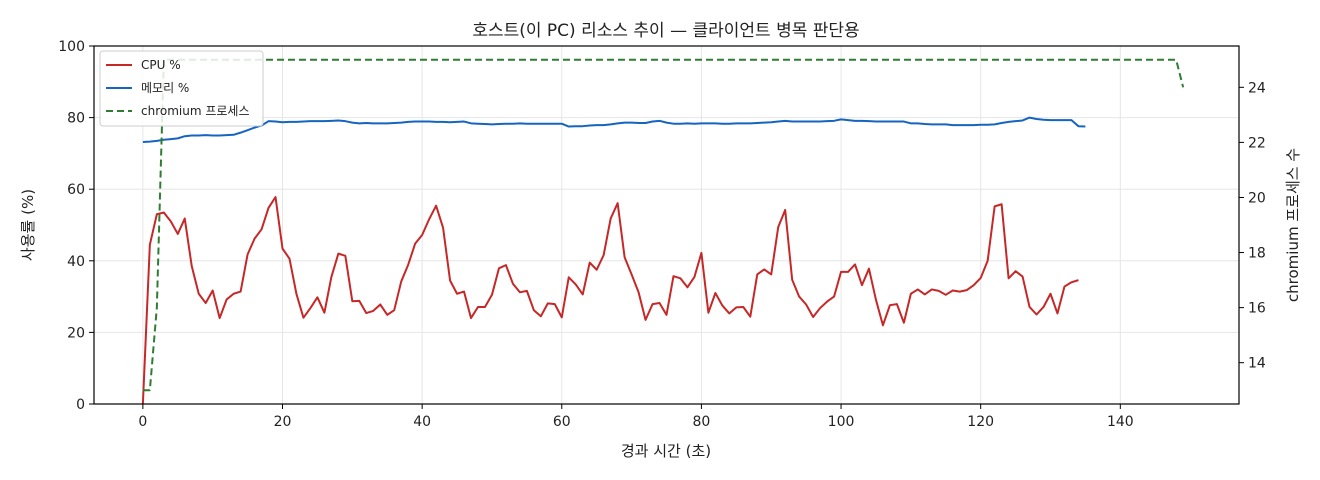  I want to click on y2-tick-label: 22, so click(1257, 143).